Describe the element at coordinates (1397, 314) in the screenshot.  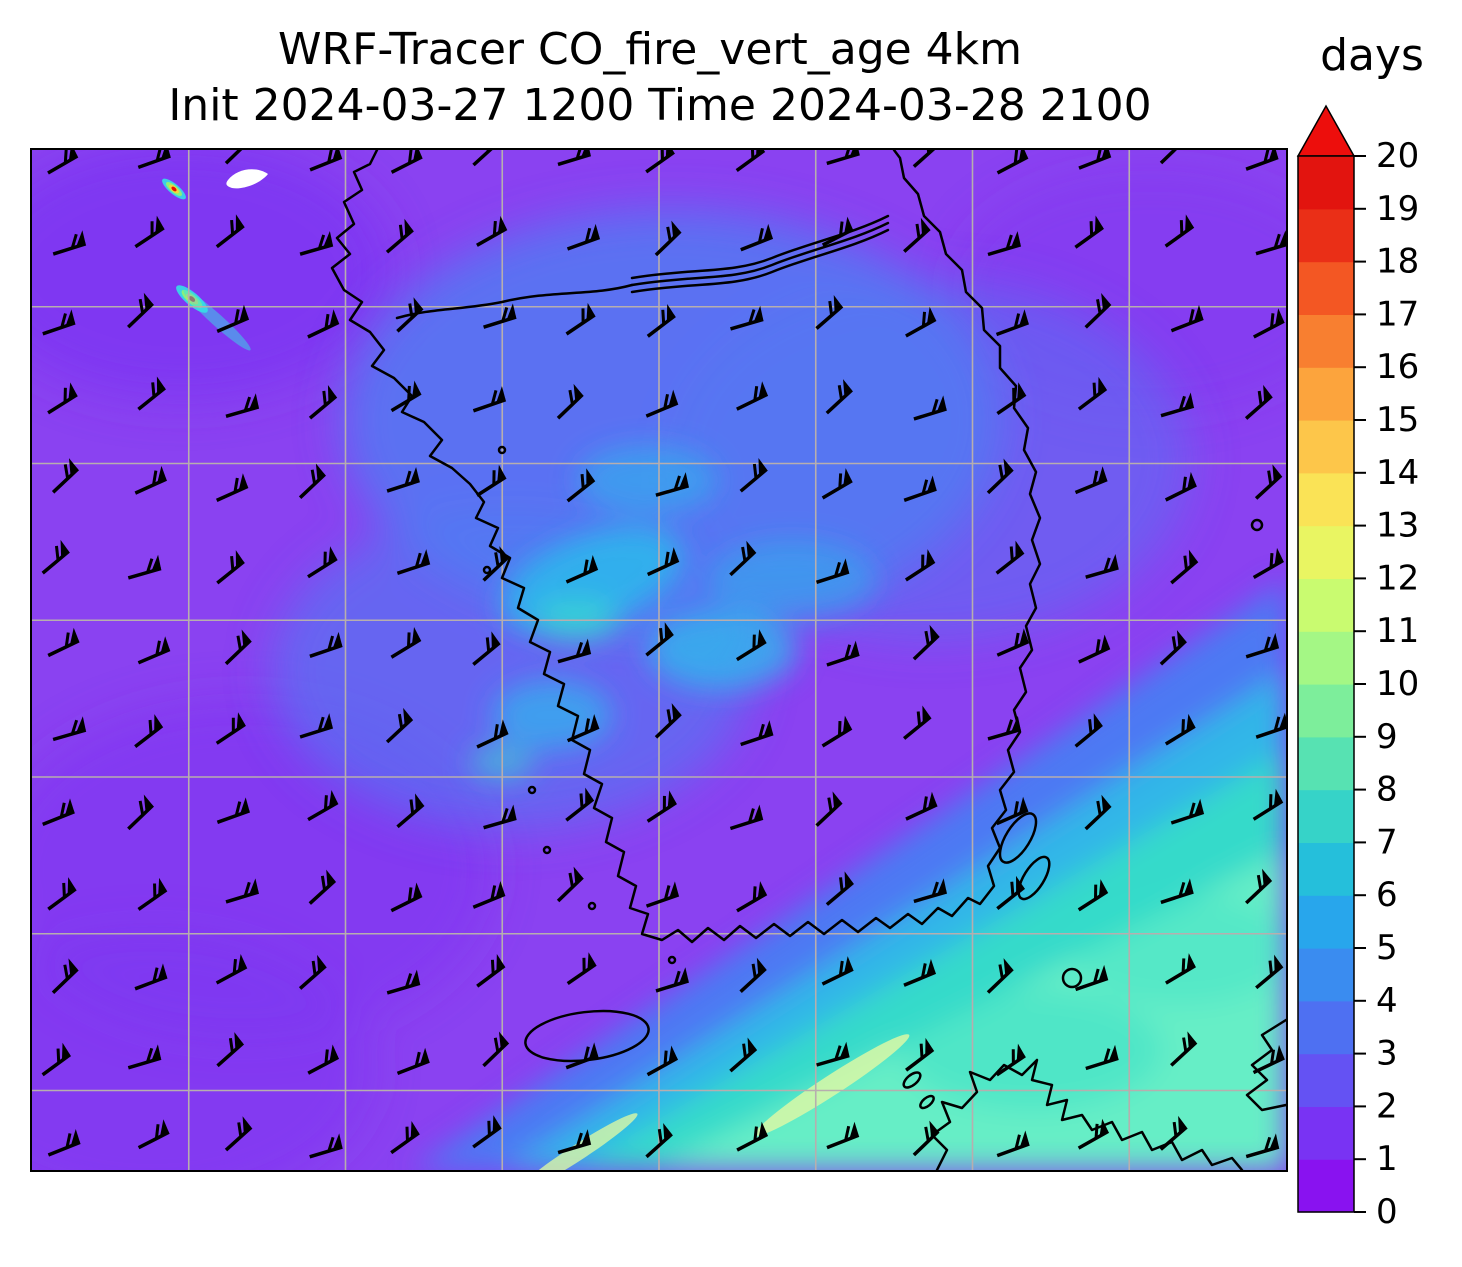
I see `colorbar-tick-label: 17` at that location.